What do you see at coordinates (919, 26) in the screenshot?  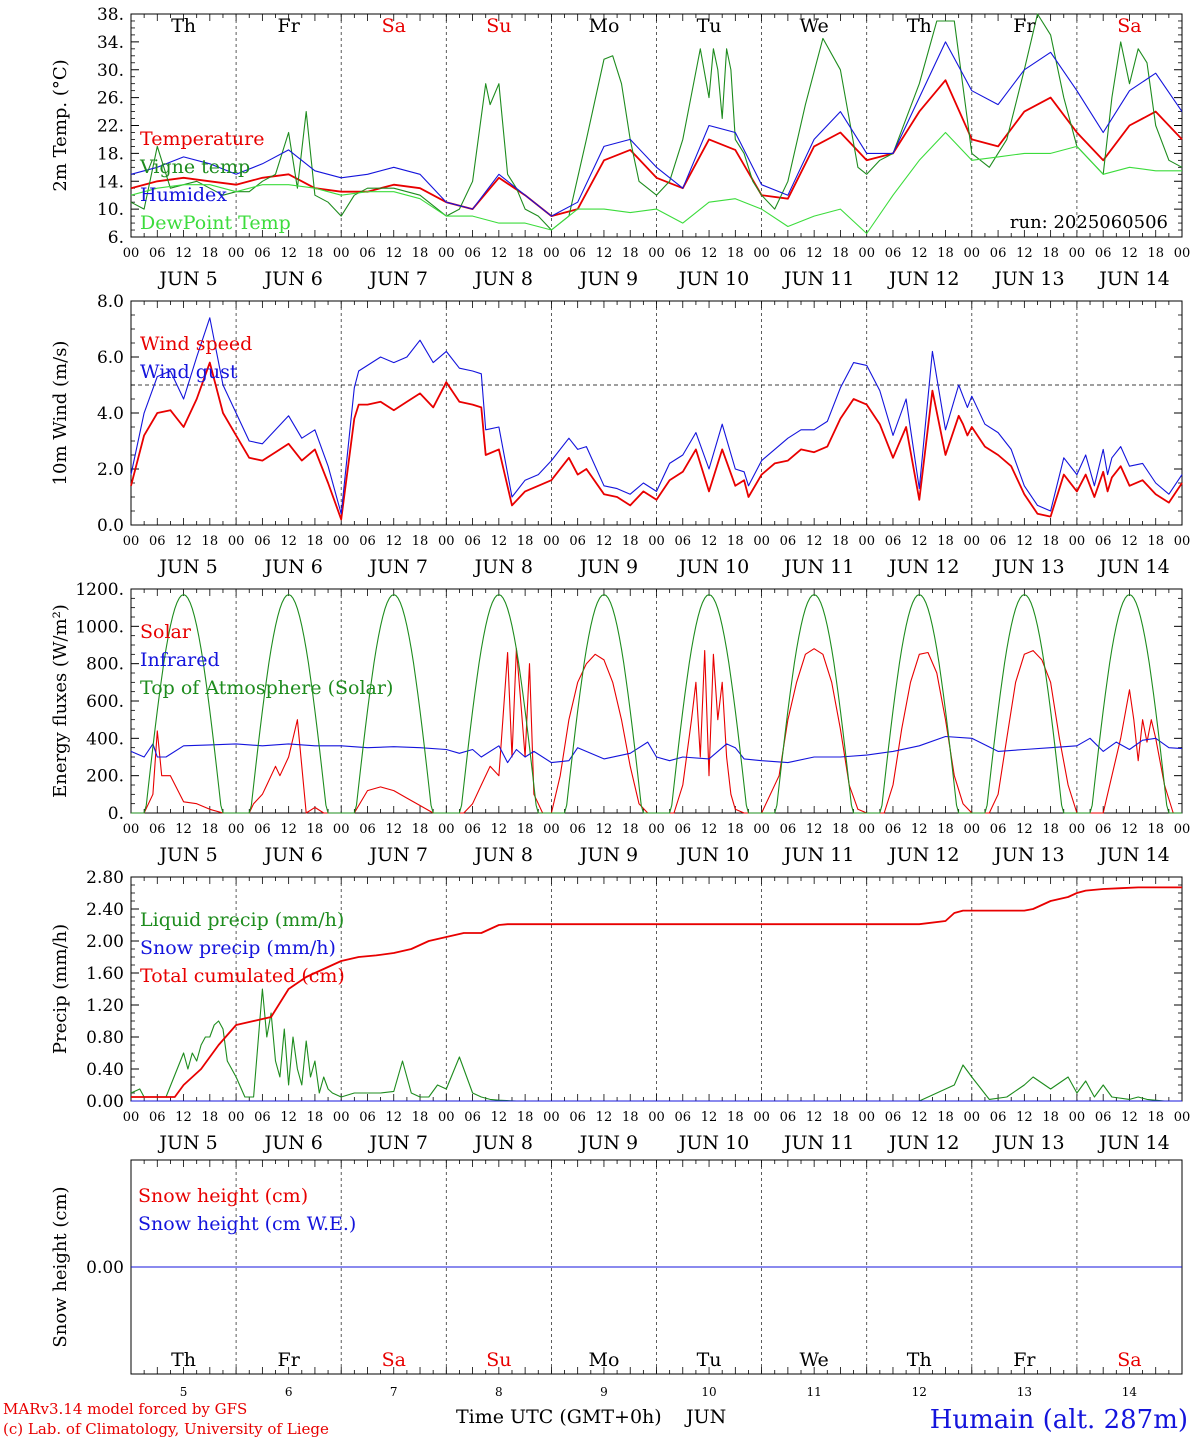 I see `day-of-week-label: Th` at bounding box center [919, 26].